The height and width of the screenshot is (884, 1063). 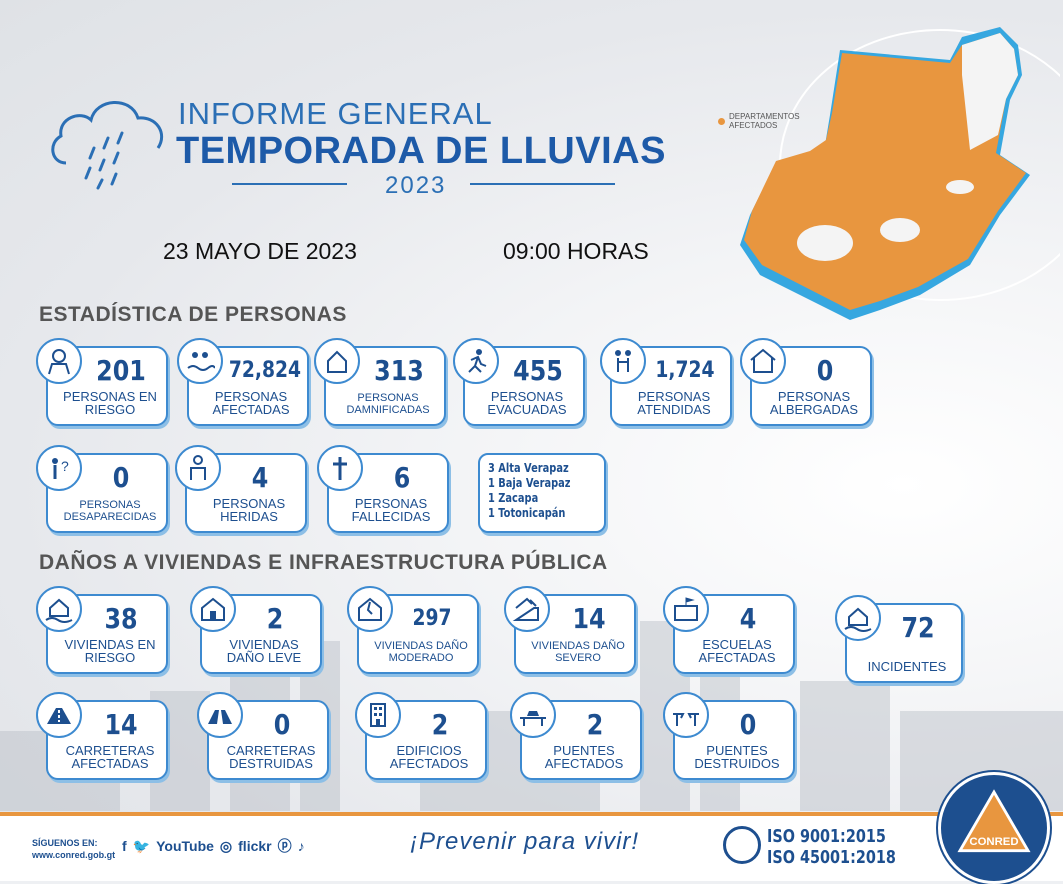 What do you see at coordinates (907, 666) in the screenshot?
I see `stat-label: INCIDENTES` at bounding box center [907, 666].